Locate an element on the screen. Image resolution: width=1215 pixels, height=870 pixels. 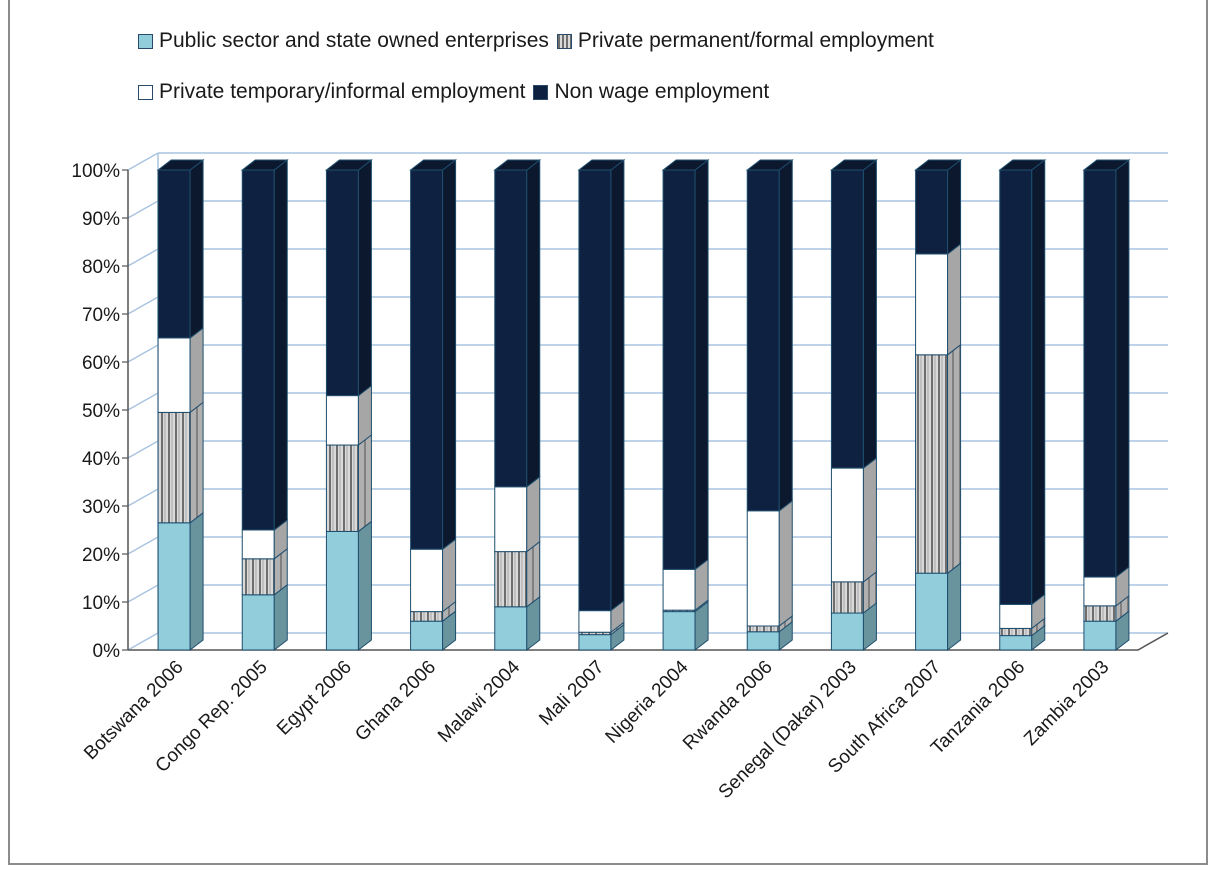
legend-swatch-private-permanent is located at coordinates (564, 41).